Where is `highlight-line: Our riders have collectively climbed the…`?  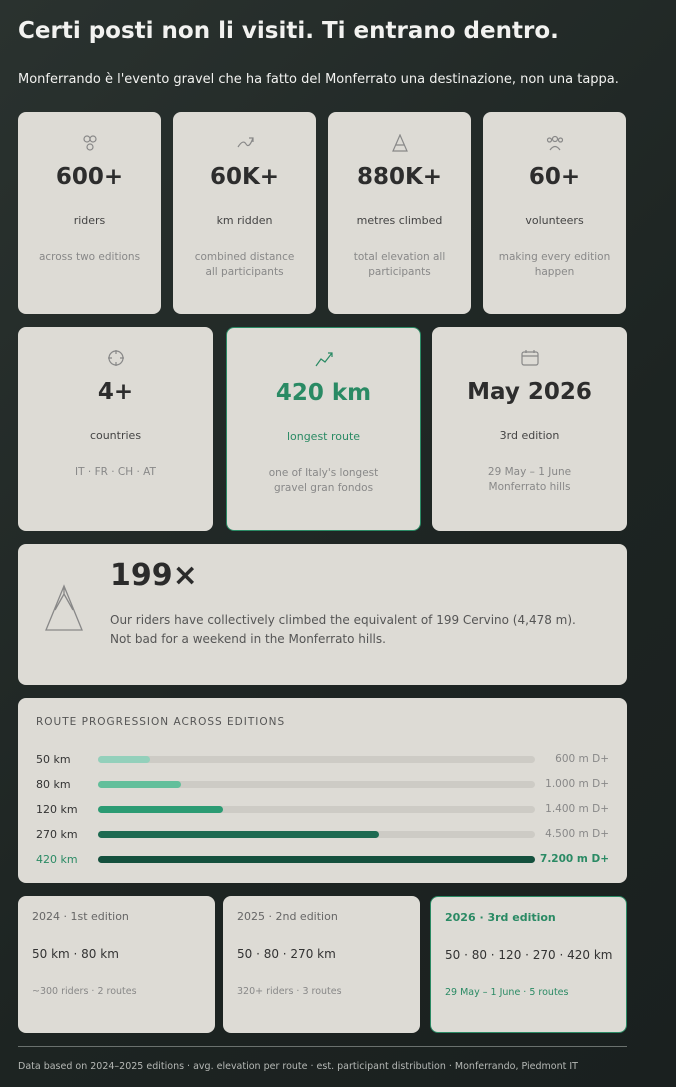
highlight-line: Our riders have collectively climbed the… is located at coordinates (343, 620).